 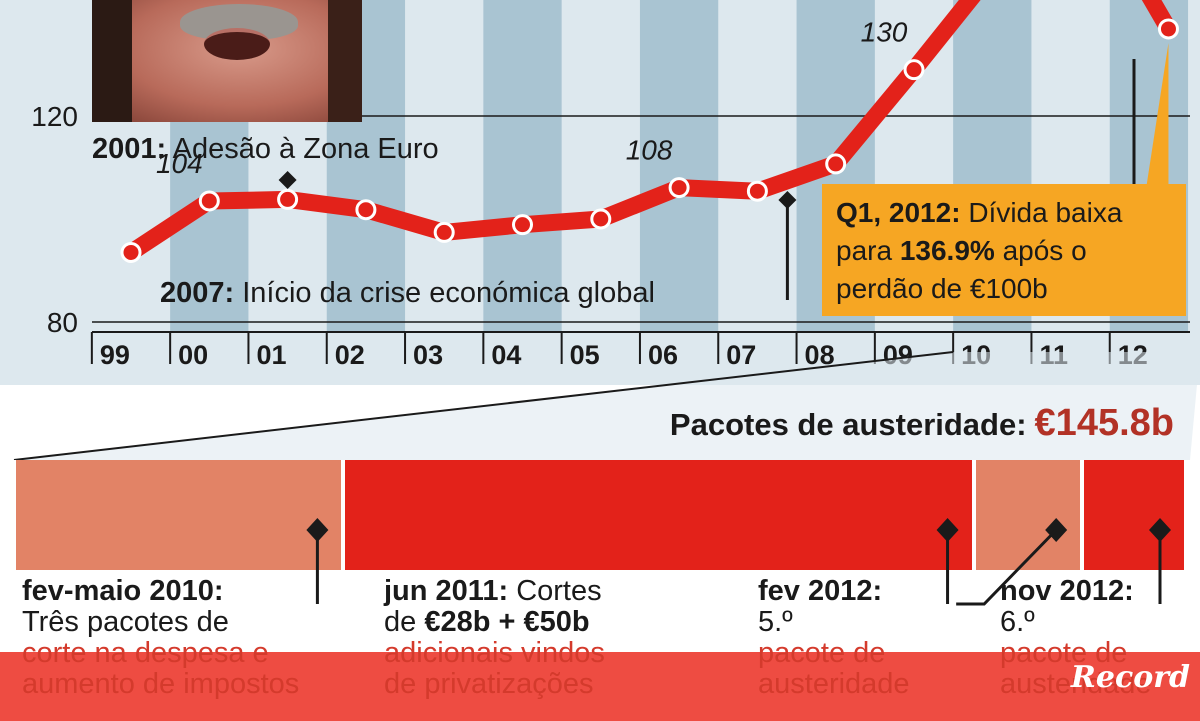 What do you see at coordinates (649, 150) in the screenshot?
I see `value-label: 108` at bounding box center [649, 150].